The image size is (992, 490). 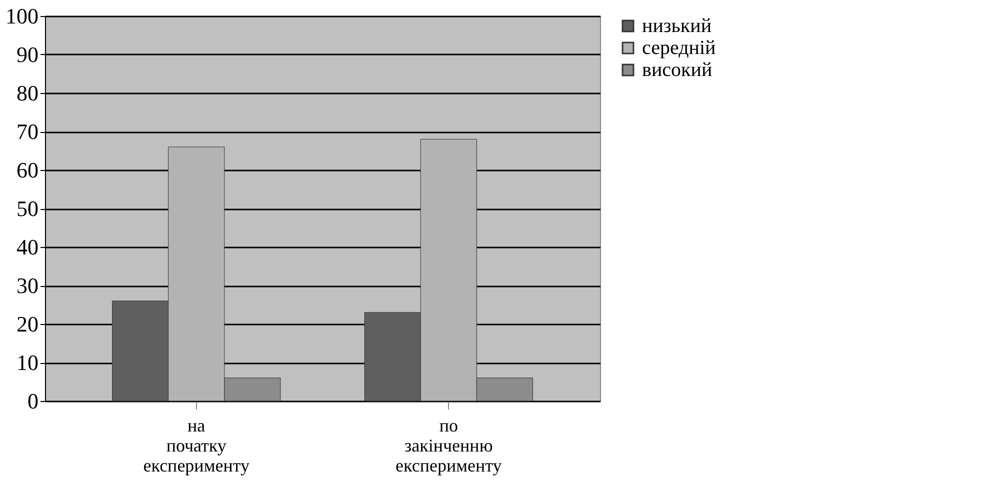 What do you see at coordinates (22, 16) in the screenshot?
I see `y-tick-label: 100` at bounding box center [22, 16].